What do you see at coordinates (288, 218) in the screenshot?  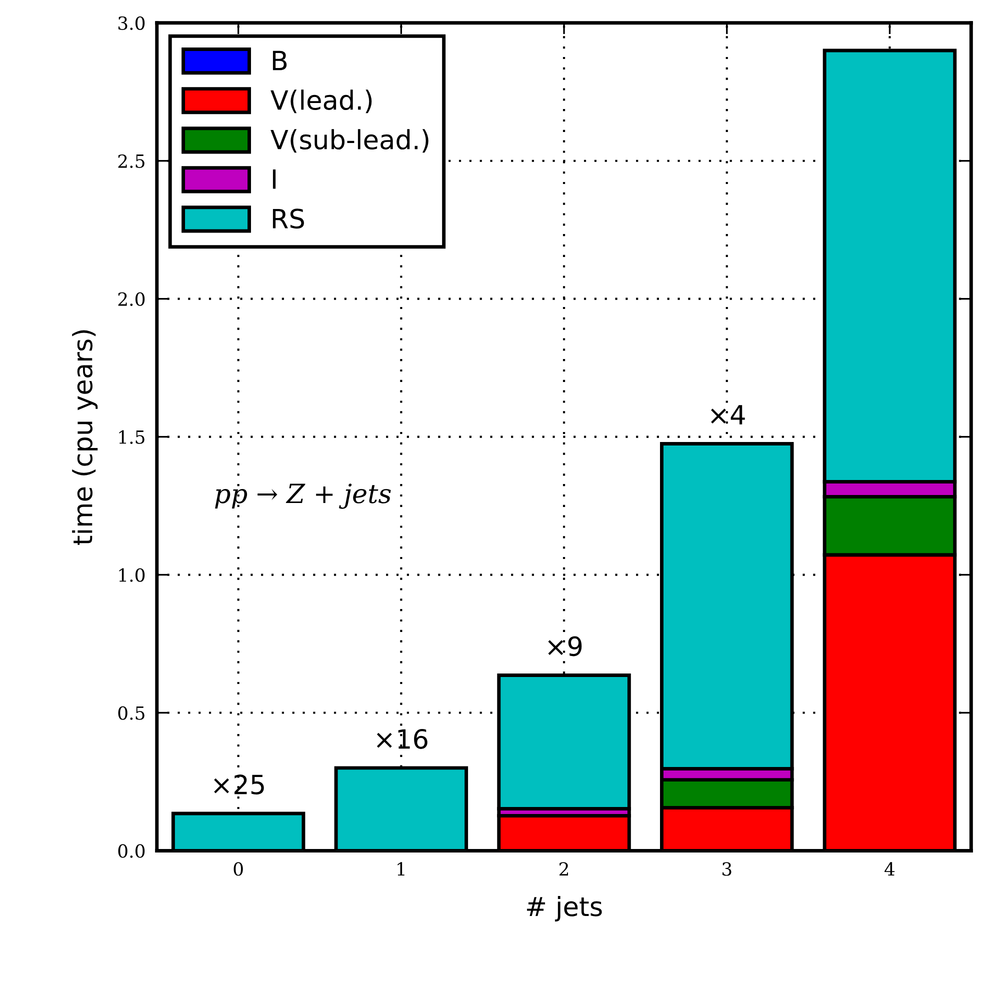 I see `legend-label: RS` at bounding box center [288, 218].